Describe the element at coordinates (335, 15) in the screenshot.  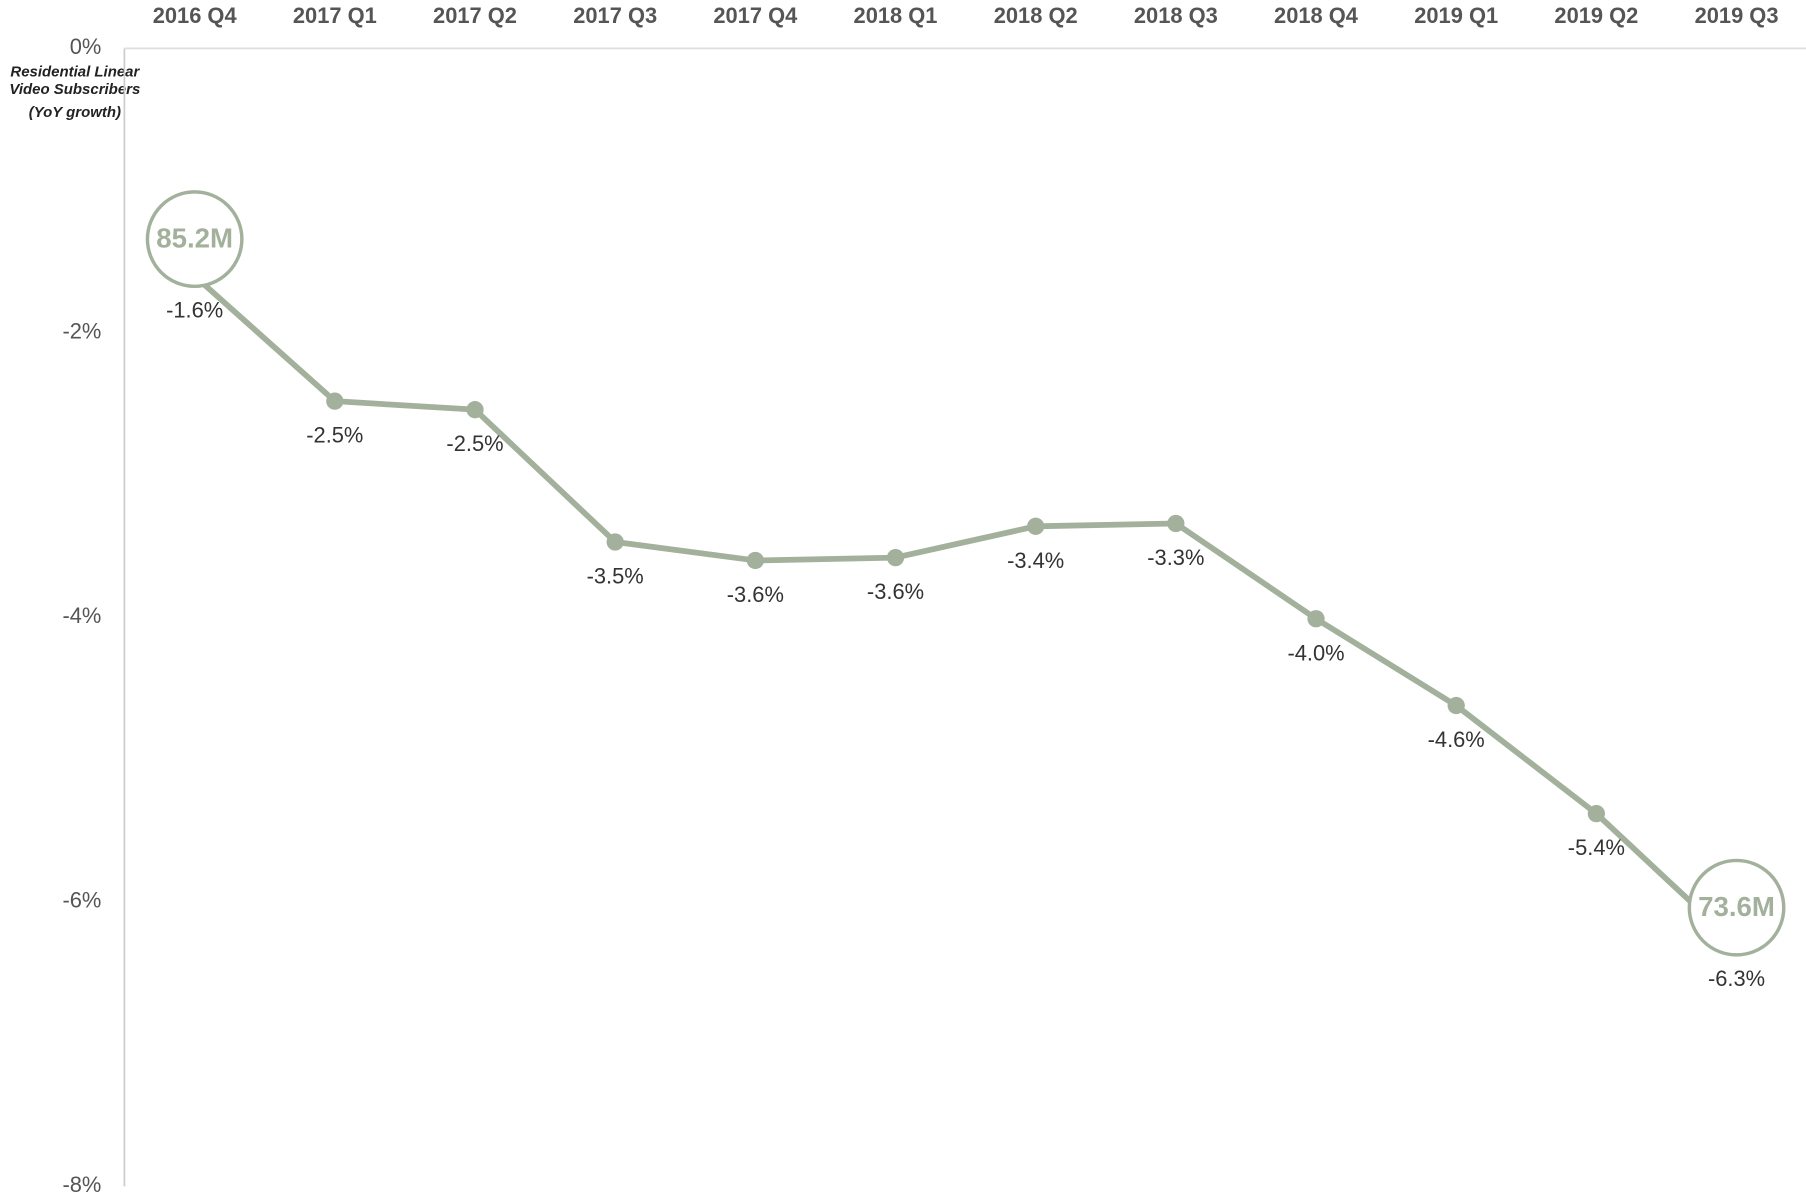
I see `x-tick-label: 2017 Q1` at that location.